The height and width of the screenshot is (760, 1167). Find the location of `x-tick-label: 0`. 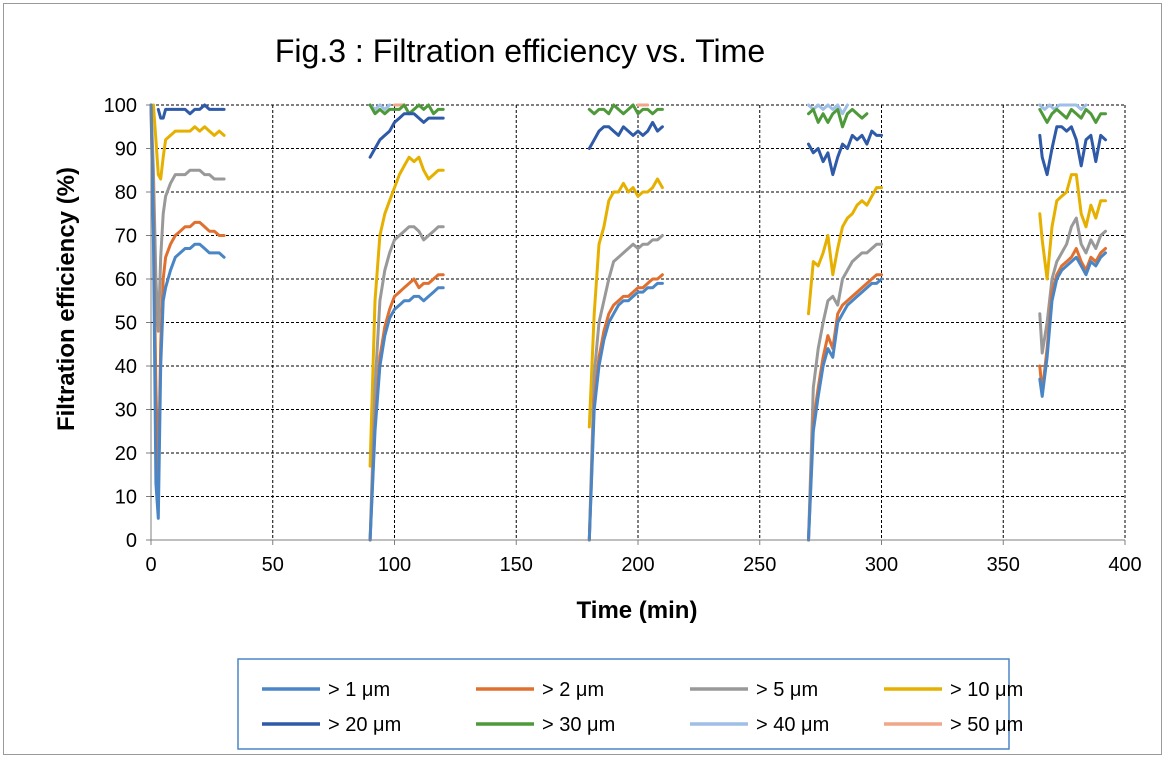

x-tick-label: 0 is located at coordinates (150, 565).